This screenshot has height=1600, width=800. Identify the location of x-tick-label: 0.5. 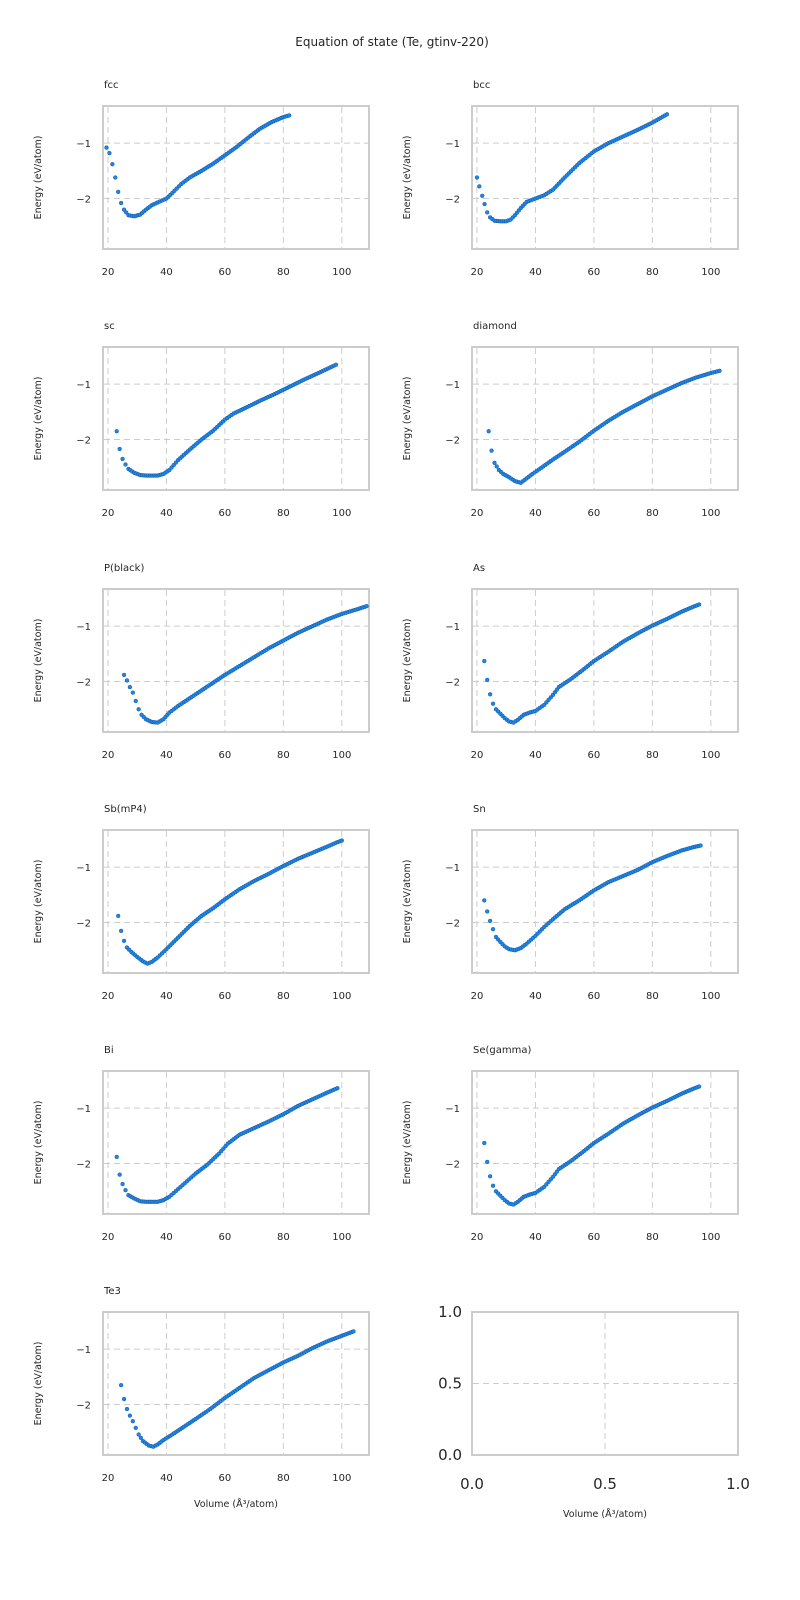
(605, 1484).